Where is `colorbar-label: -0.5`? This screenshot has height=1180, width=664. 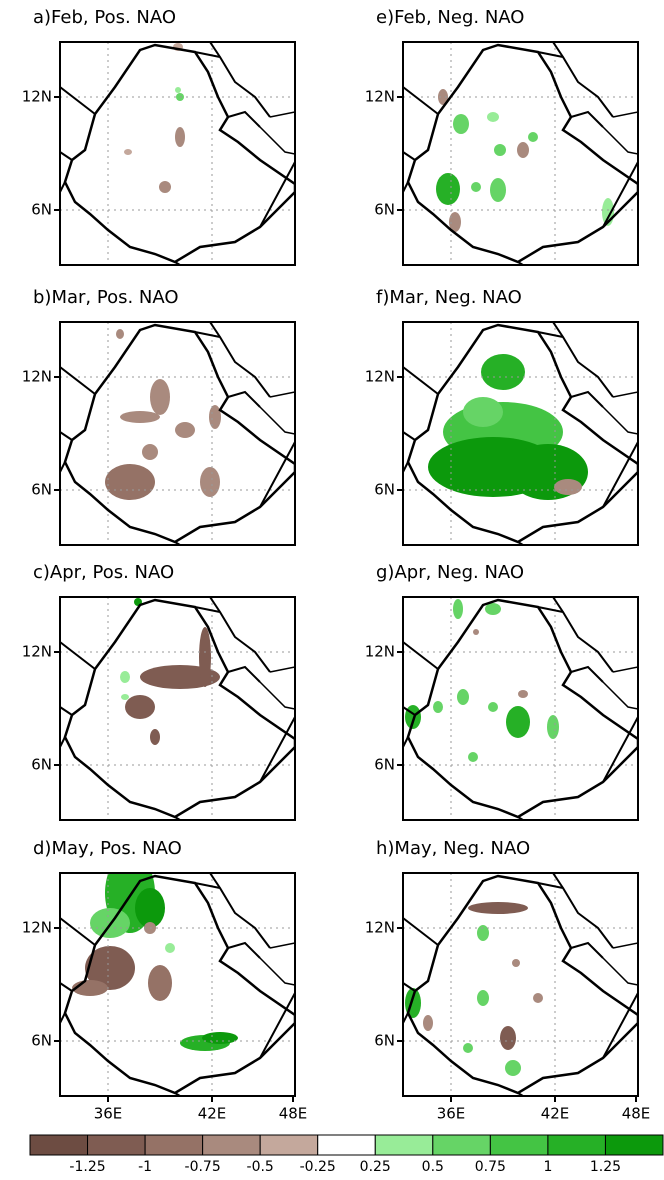
colorbar-label: -0.5 is located at coordinates (260, 1167).